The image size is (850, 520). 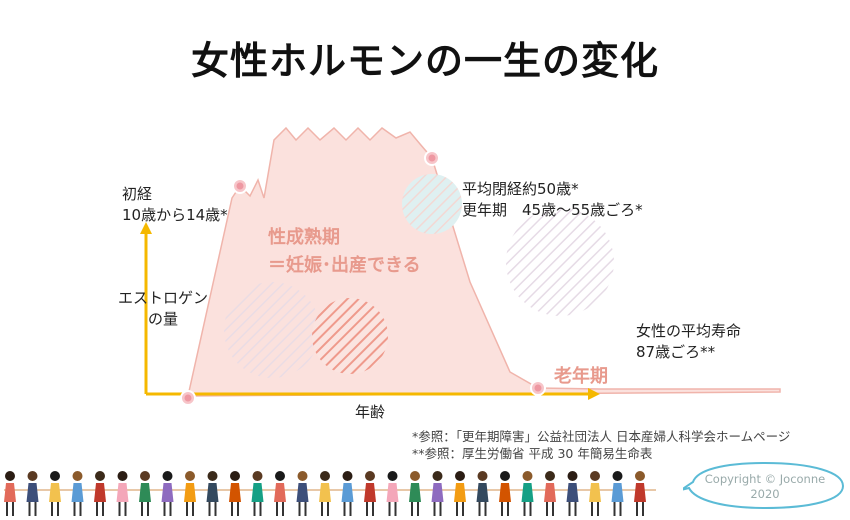 I want to click on speech-bubble-icon, so click(x=762, y=485).